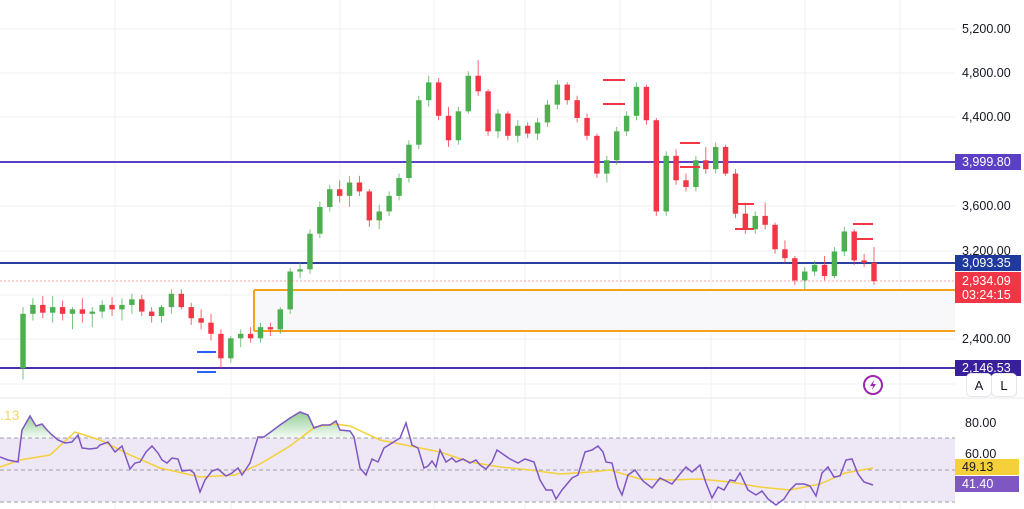  I want to click on price-axis-label: 4,400.00, so click(986, 117).